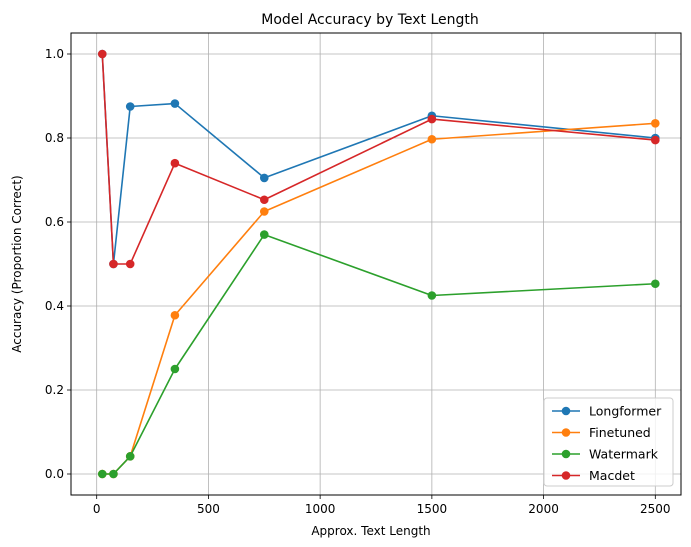  What do you see at coordinates (370, 20) in the screenshot?
I see `chart-title: Model Accuracy by Text Length` at bounding box center [370, 20].